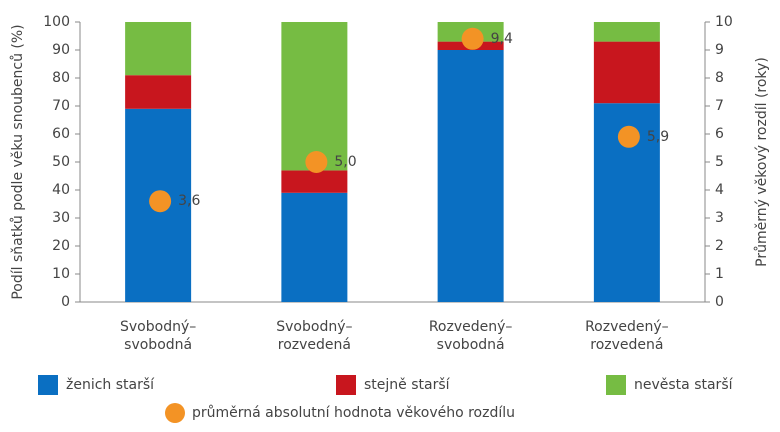 This screenshot has width=780, height=432. I want to click on y2-tick-label: 9, so click(719, 50).